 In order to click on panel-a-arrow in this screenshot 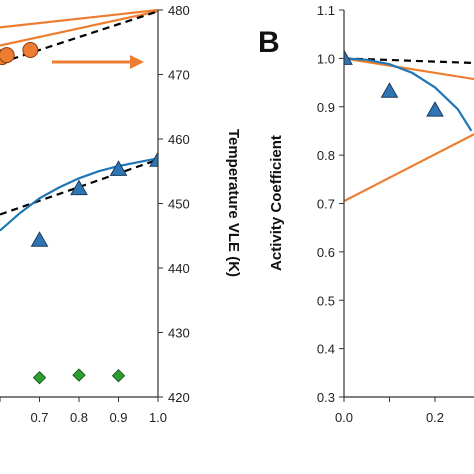, I will do `click(98, 62)`.